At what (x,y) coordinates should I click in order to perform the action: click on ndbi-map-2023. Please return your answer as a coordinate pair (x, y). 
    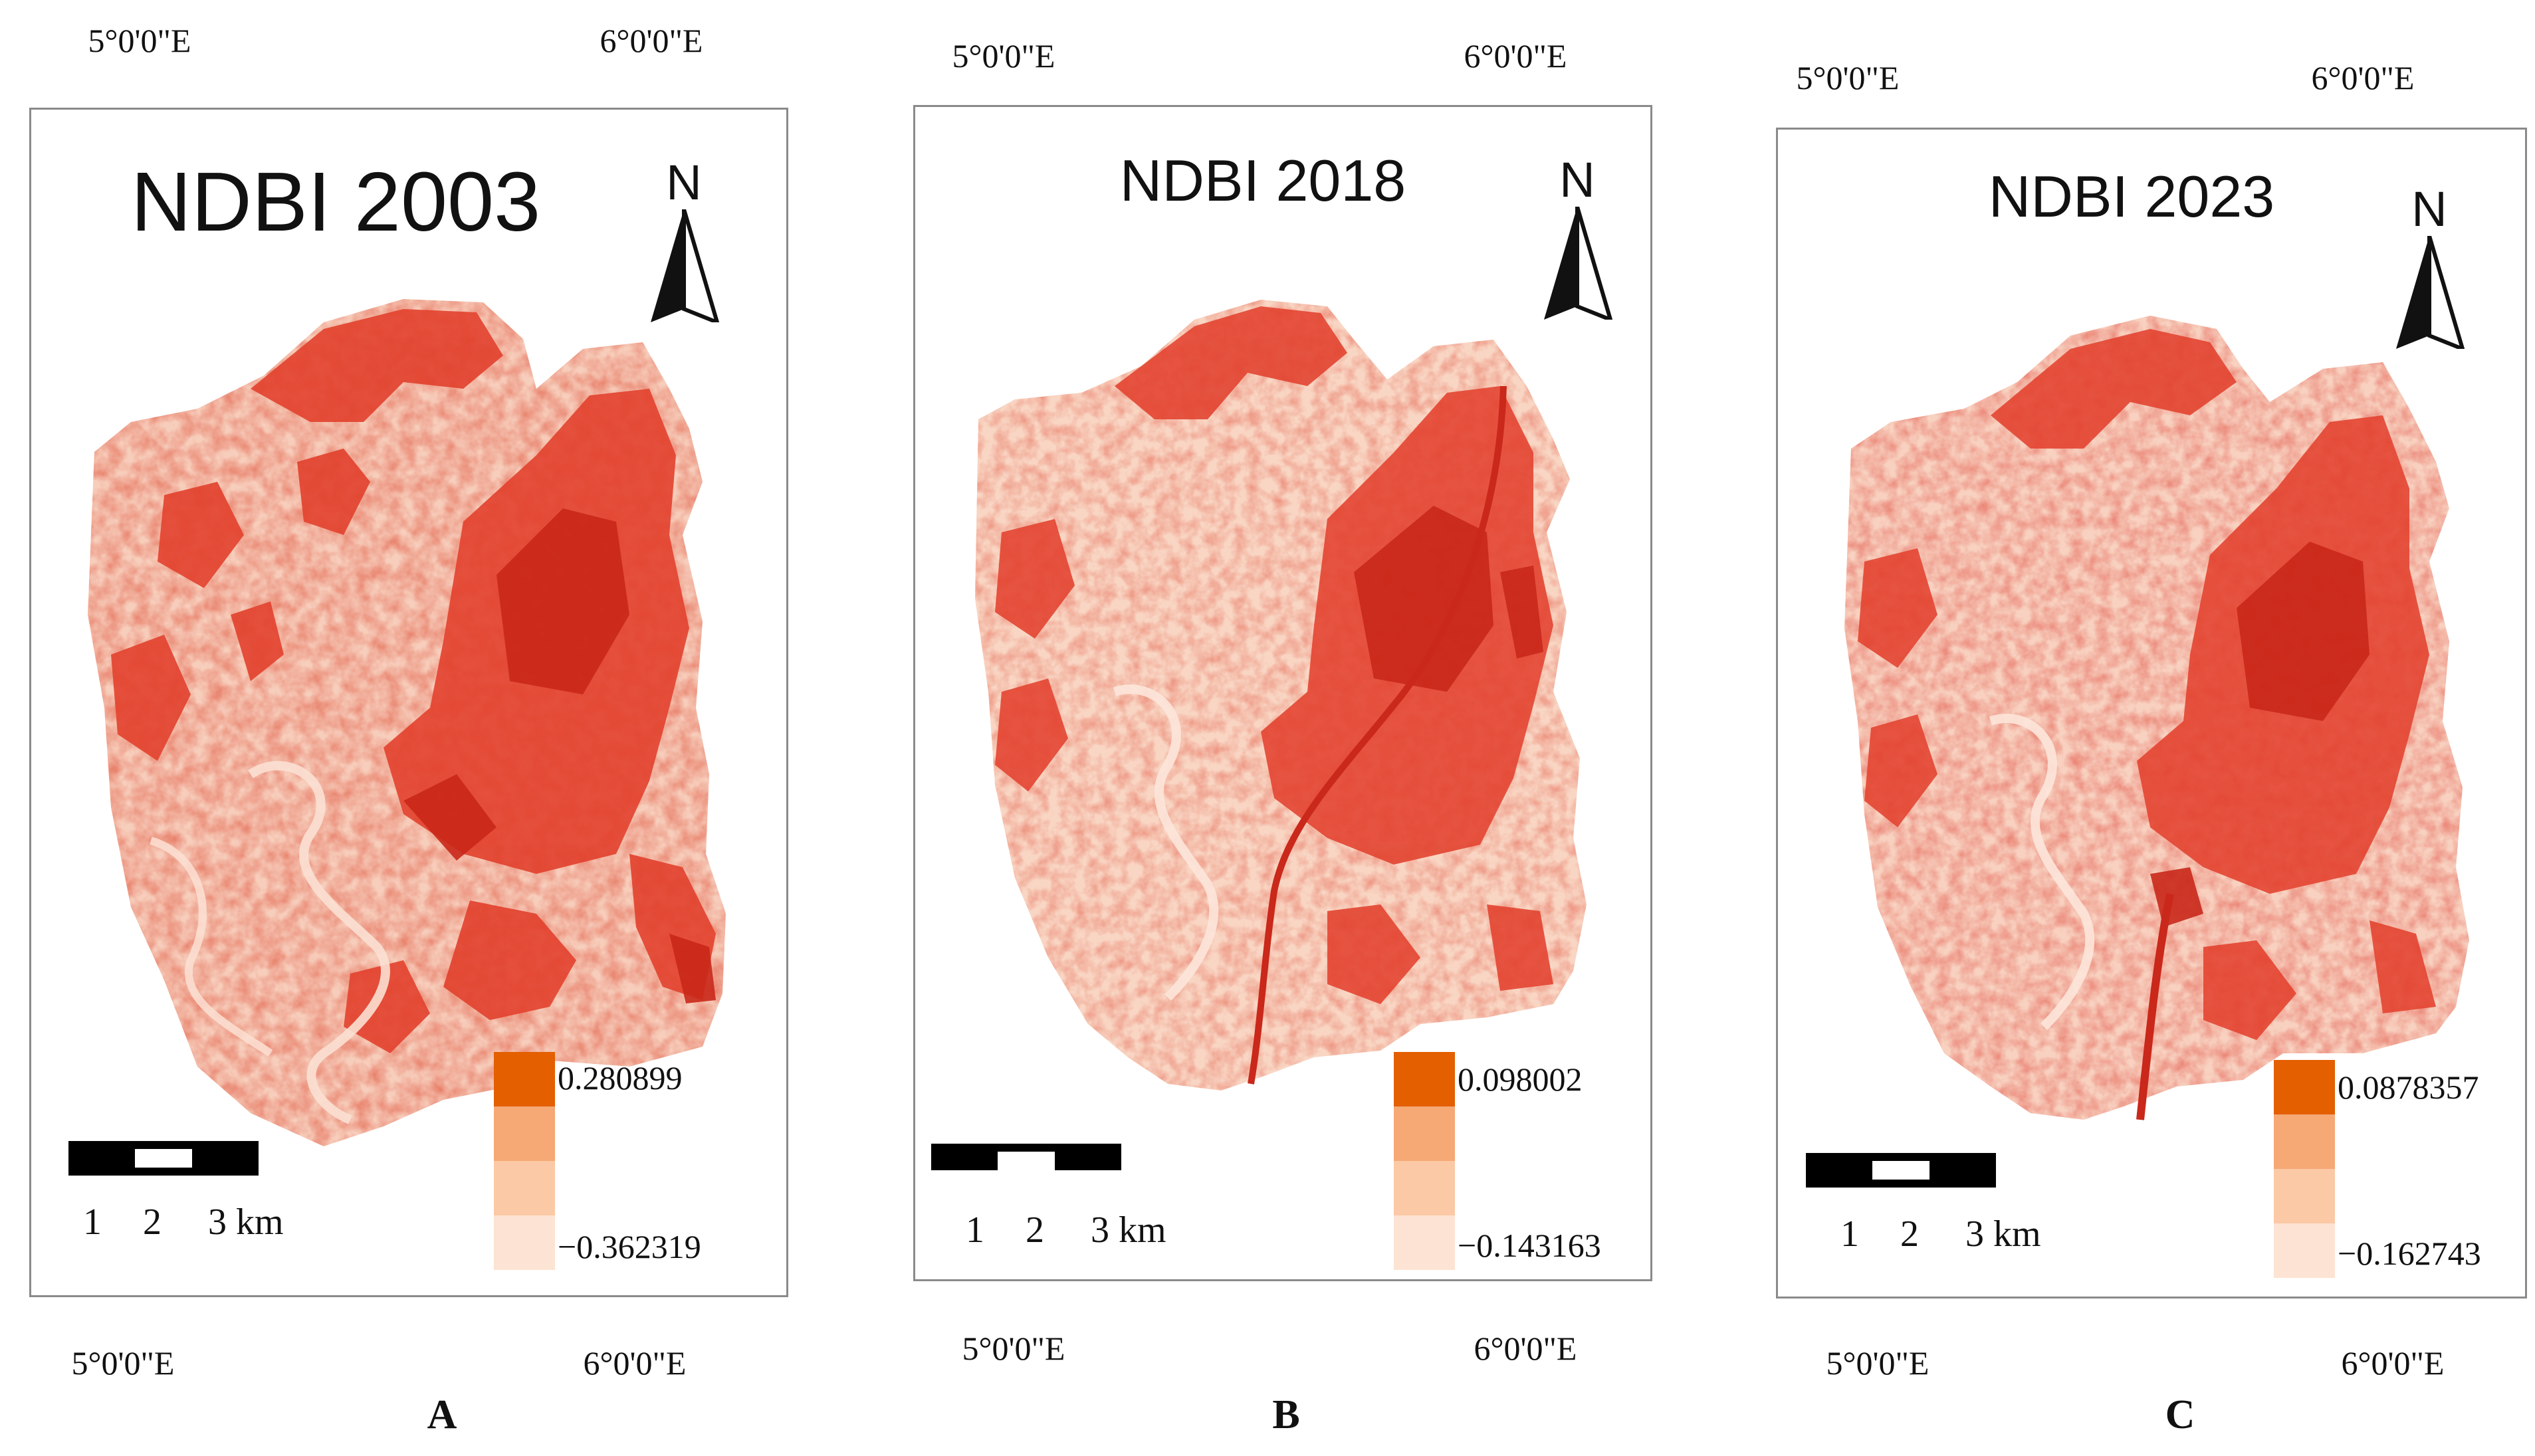
    Looking at the image, I should click on (2156, 718).